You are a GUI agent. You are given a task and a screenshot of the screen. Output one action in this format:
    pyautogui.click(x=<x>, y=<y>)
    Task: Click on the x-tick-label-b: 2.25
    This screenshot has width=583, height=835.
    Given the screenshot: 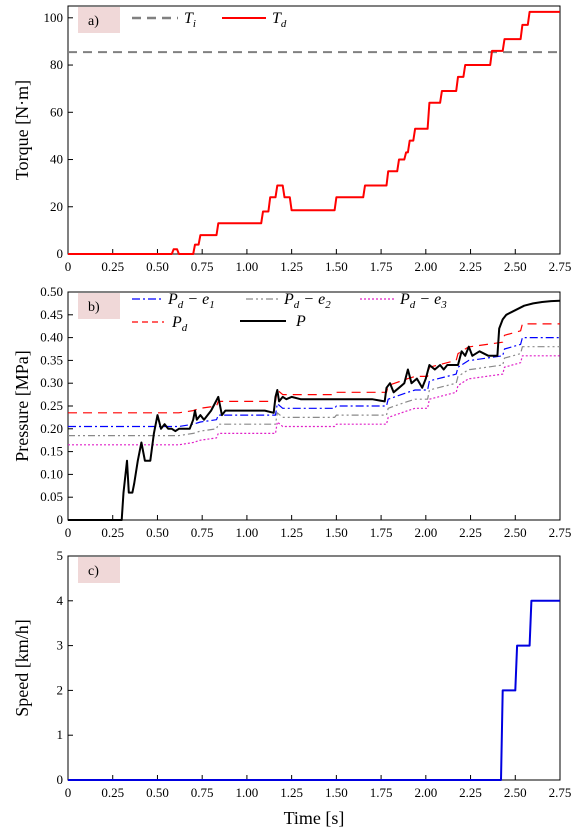 What is the action you would take?
    pyautogui.click(x=470, y=532)
    